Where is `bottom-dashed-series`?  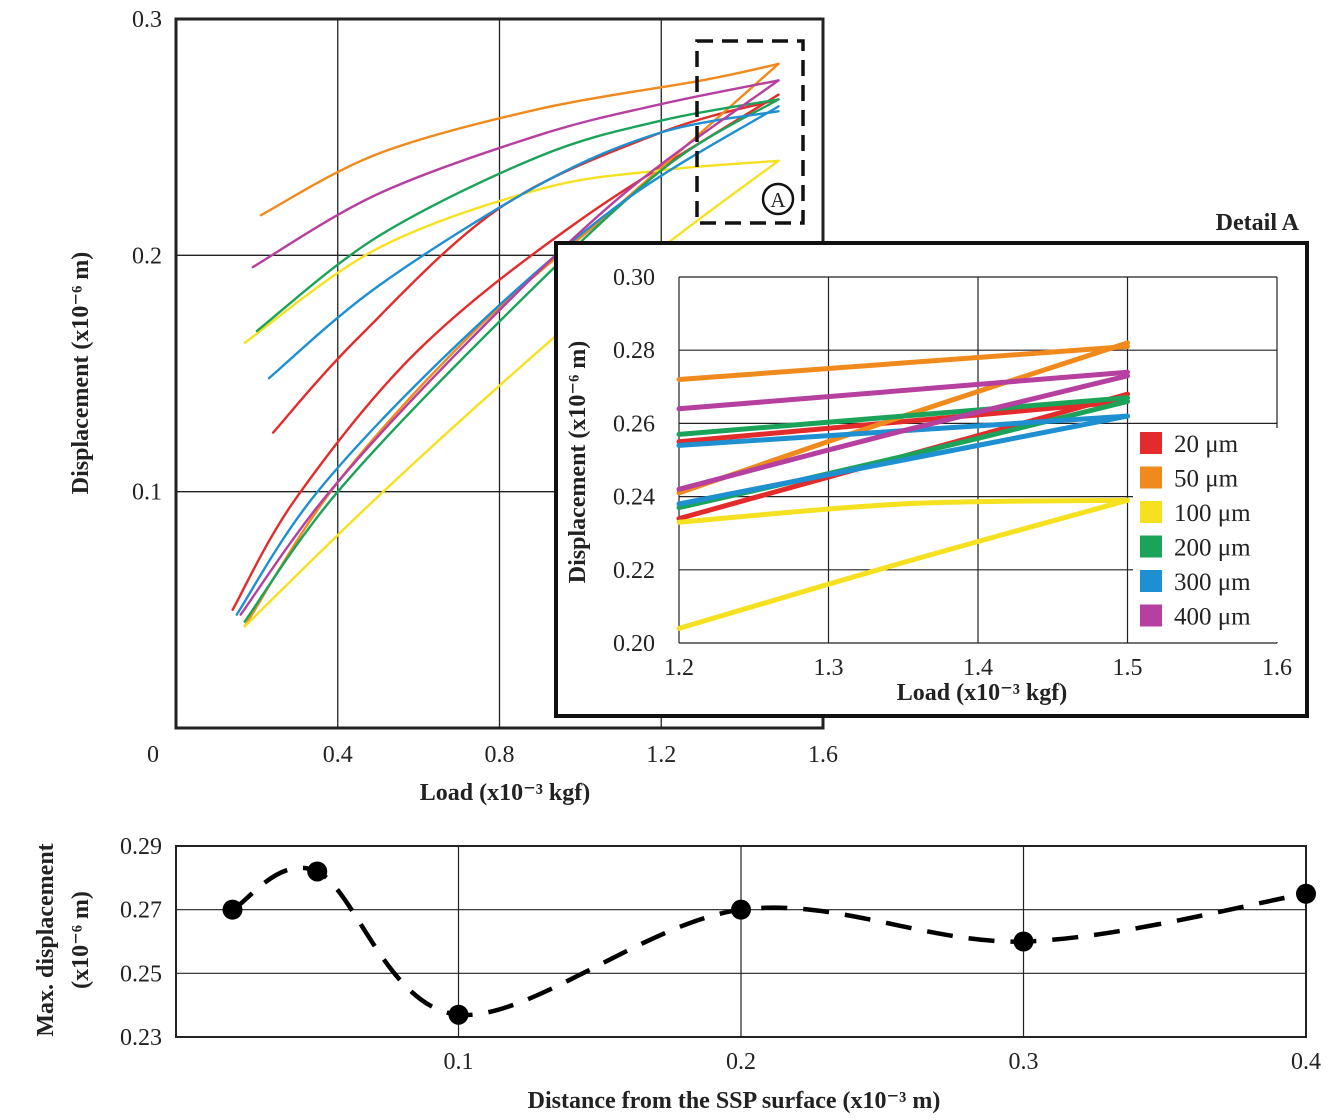
bottom-dashed-series is located at coordinates (769, 943).